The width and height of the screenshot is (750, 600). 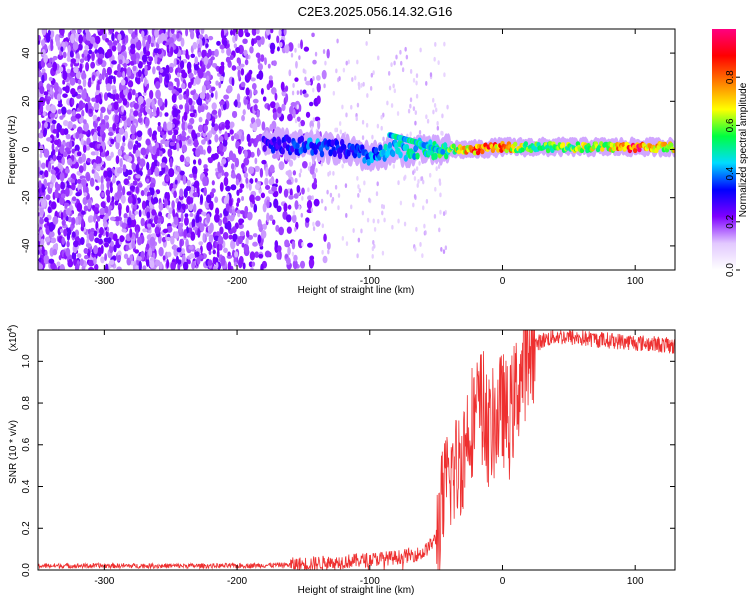 I want to click on colorbar-tick-label: 0.4, so click(x=730, y=173).